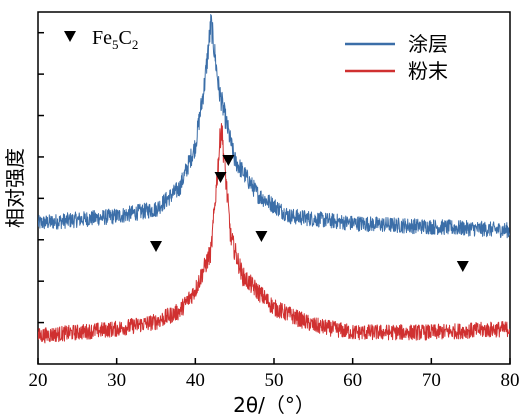 Image resolution: width=527 pixels, height=419 pixels. Describe the element at coordinates (396, 57) in the screenshot. I see `series-legend: 涂层 粉末` at that location.